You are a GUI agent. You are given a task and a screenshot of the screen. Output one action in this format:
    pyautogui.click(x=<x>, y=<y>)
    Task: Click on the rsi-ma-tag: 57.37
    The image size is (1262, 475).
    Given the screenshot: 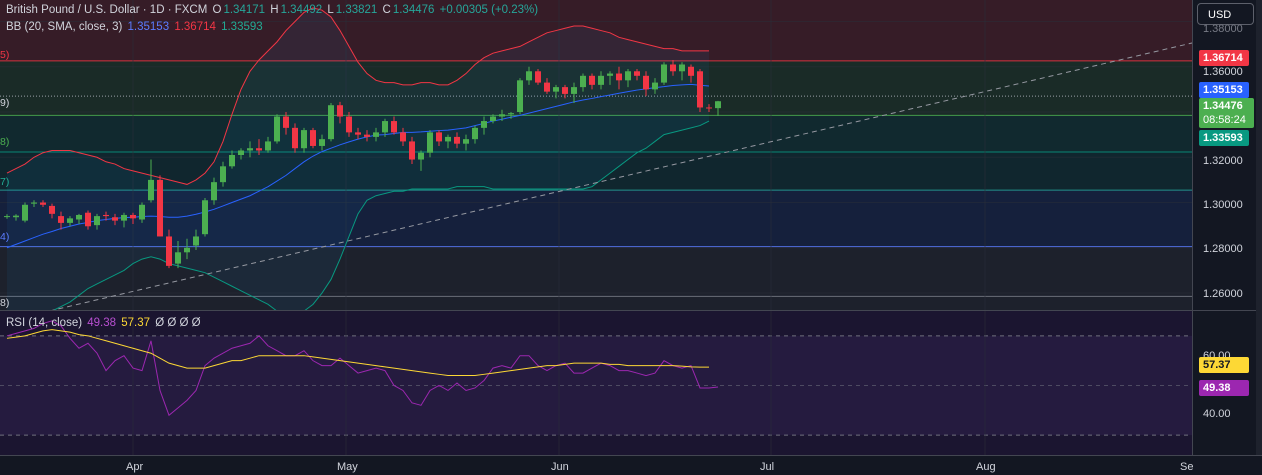 What is the action you would take?
    pyautogui.click(x=1224, y=365)
    